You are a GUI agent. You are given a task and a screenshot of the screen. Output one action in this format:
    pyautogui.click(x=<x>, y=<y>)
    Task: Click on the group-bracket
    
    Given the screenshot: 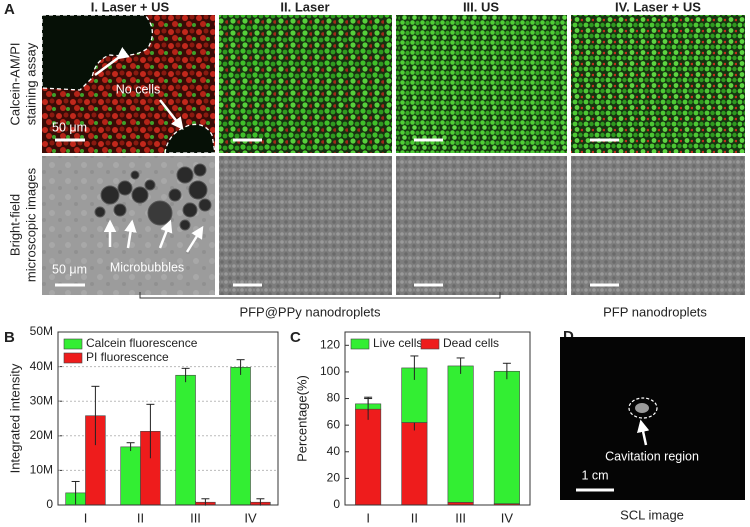 What is the action you would take?
    pyautogui.click(x=320, y=295)
    